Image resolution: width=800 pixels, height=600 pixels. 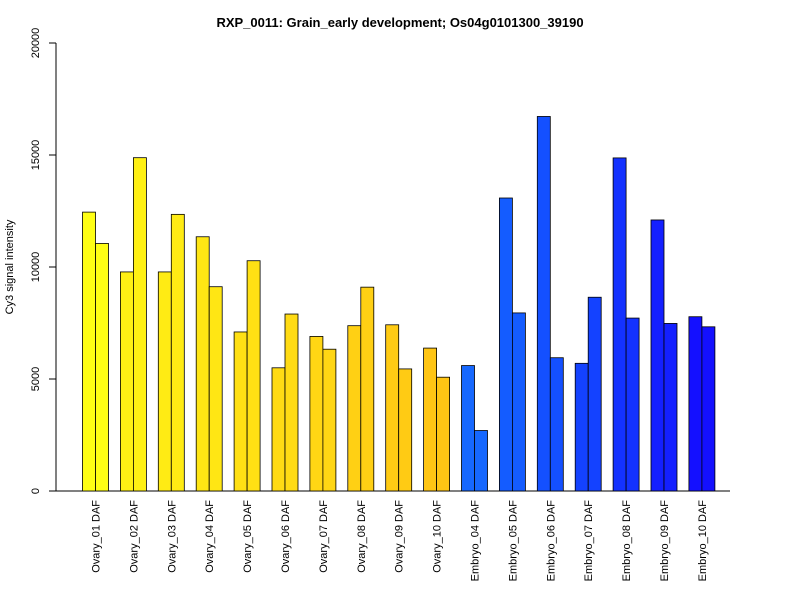 What do you see at coordinates (627, 541) in the screenshot?
I see `x-tick-label: Embryo_08 DAF` at bounding box center [627, 541].